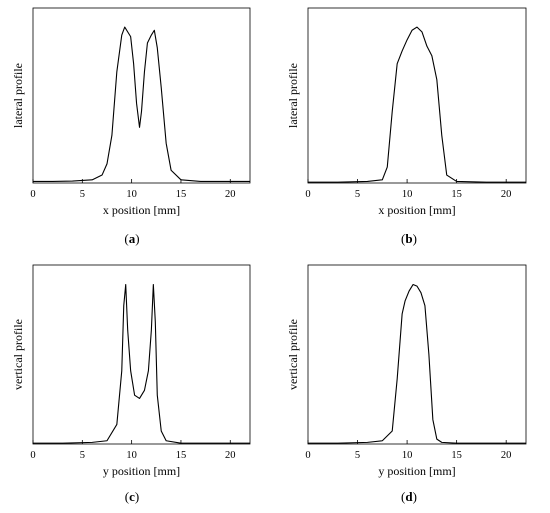 The width and height of the screenshot is (550, 513). What do you see at coordinates (416, 210) in the screenshot?
I see `panel-b-x-axis-label: x position [mm]` at bounding box center [416, 210].